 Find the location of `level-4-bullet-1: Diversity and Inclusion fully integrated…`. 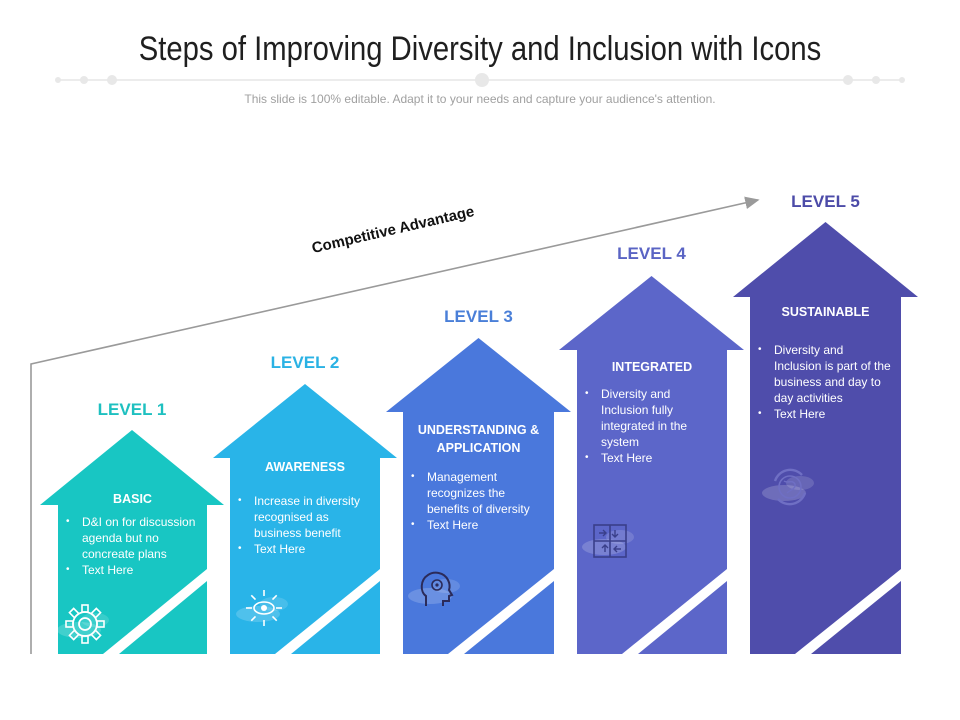

level-4-bullet-1: Diversity and Inclusion fully integrated… is located at coordinates (651, 418).